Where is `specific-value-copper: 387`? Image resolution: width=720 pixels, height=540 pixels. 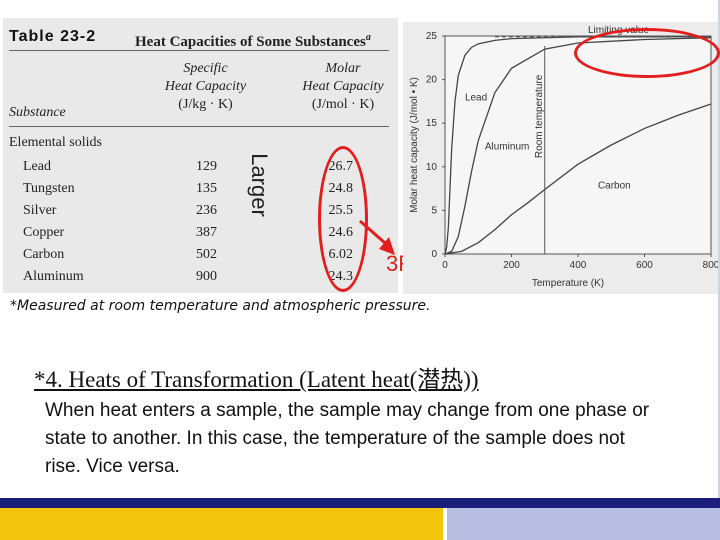
specific-value-copper: 387 is located at coordinates (206, 232).